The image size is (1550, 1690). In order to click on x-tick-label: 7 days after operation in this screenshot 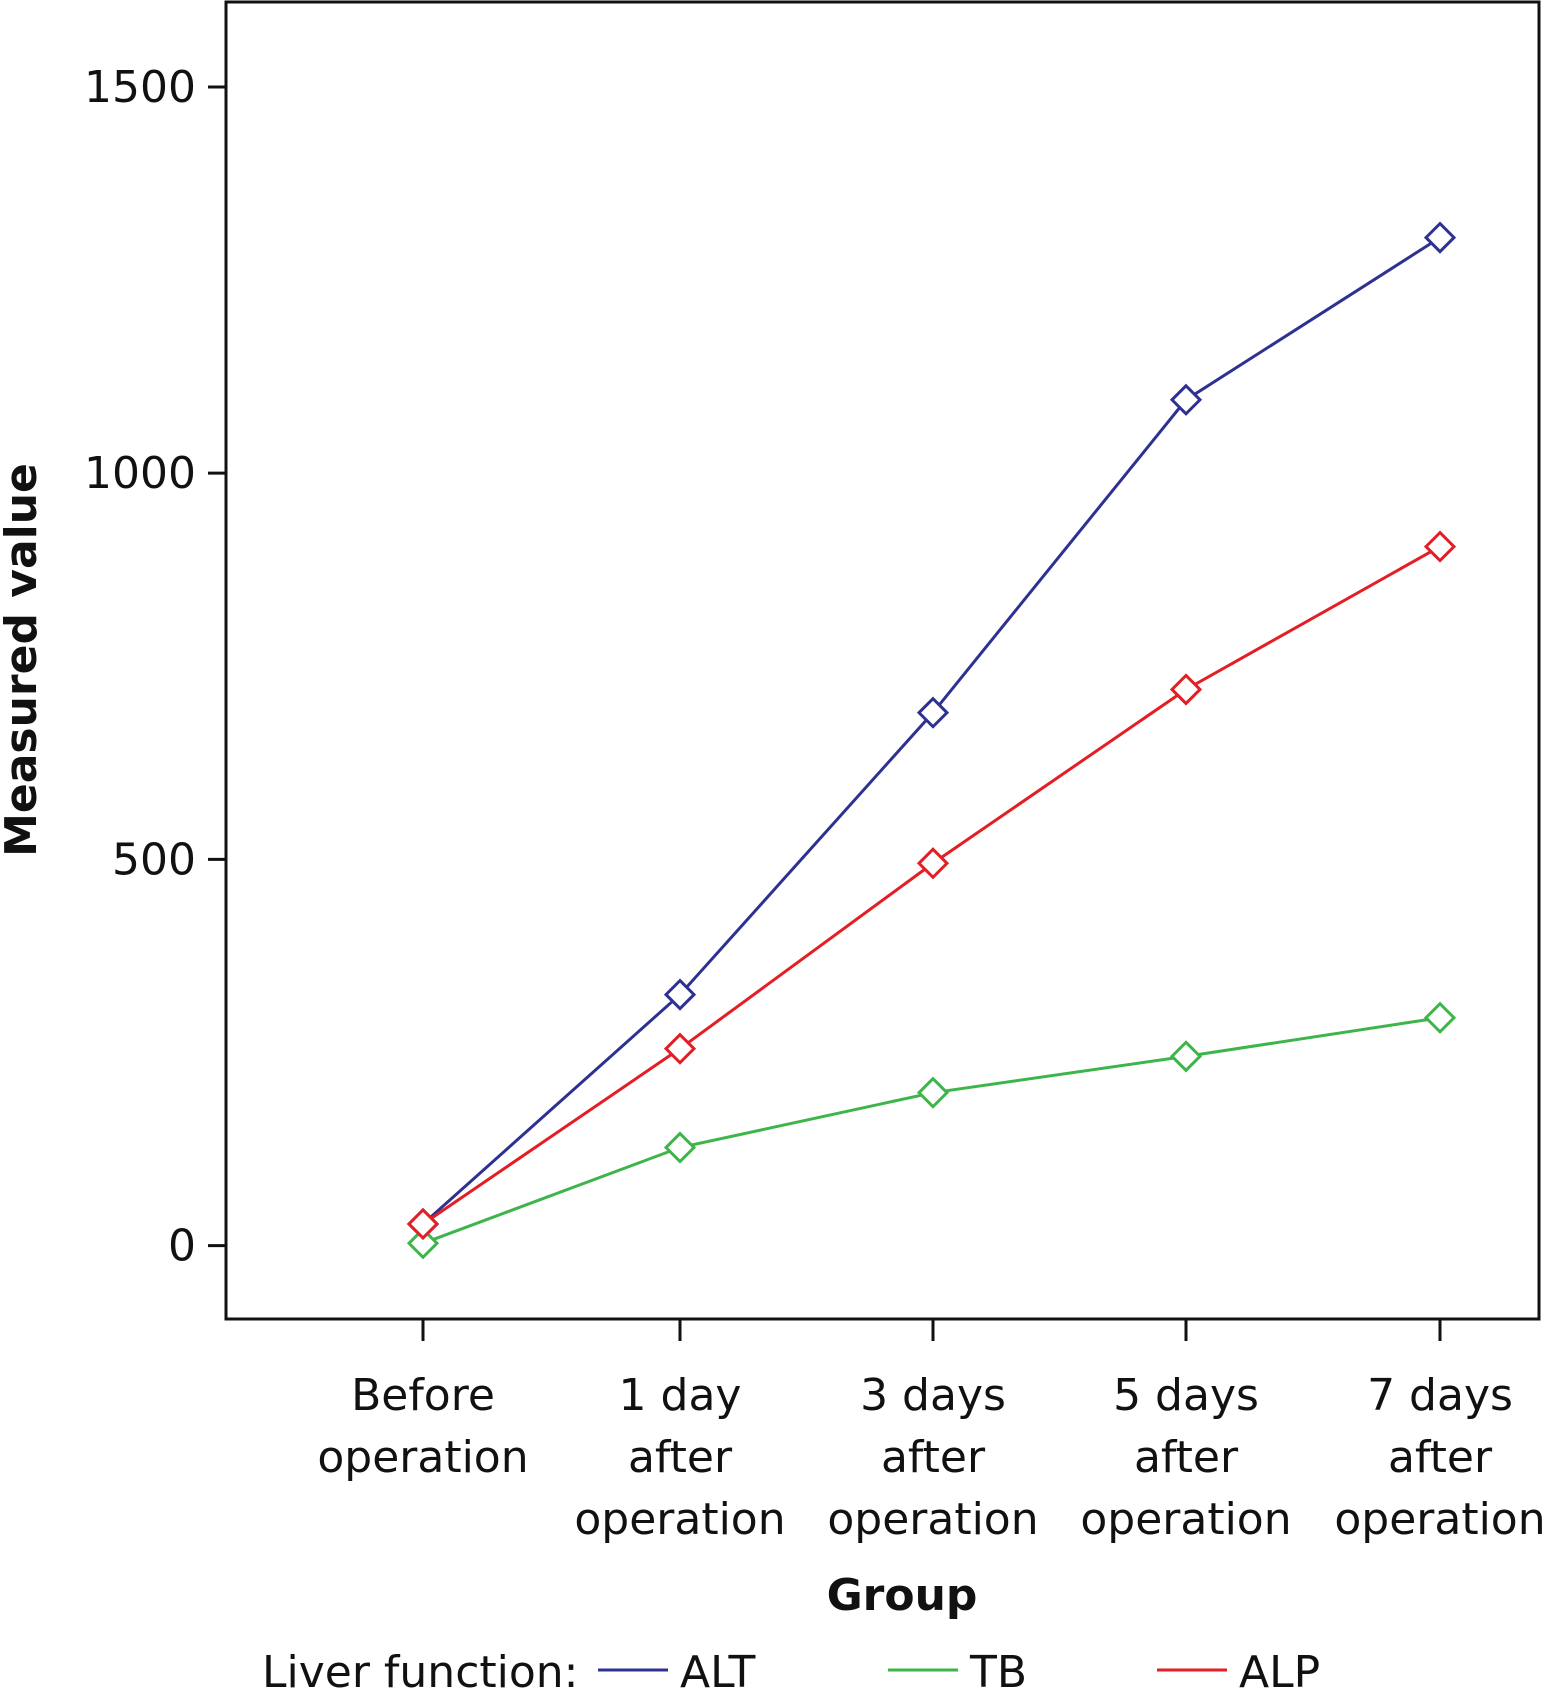, I will do `click(1439, 1457)`.